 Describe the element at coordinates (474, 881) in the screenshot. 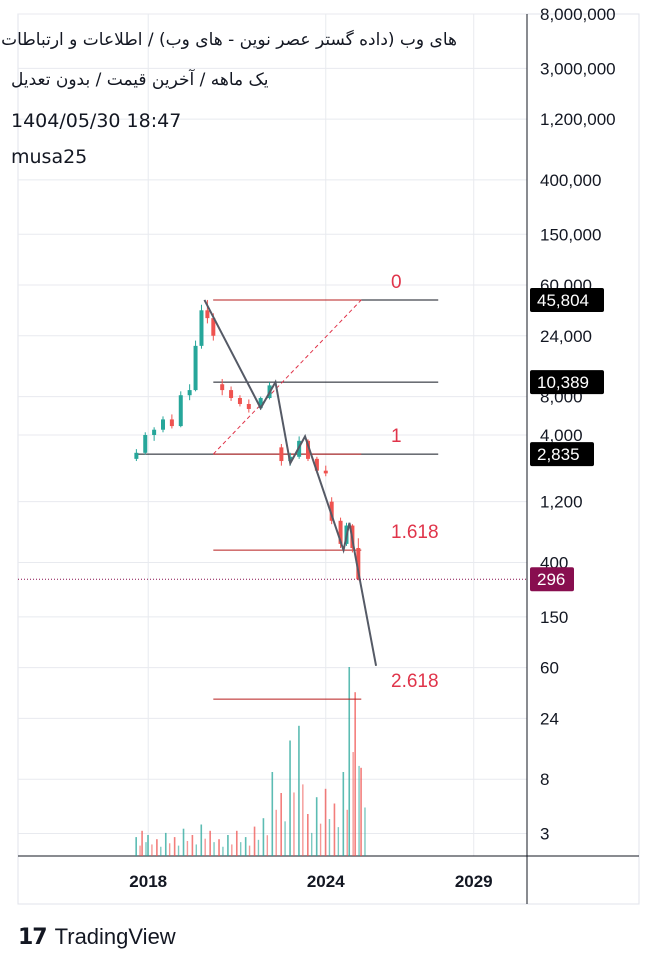

I see `time-tick-label: 2029` at that location.